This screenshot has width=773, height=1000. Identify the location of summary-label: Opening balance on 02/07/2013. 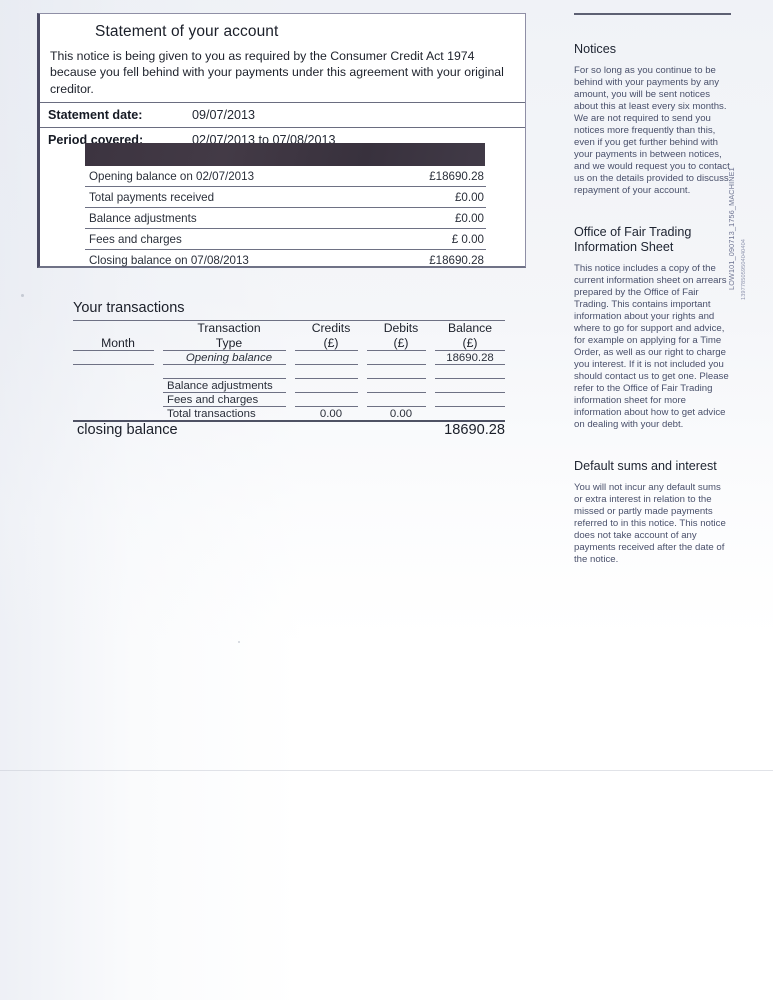
(172, 176).